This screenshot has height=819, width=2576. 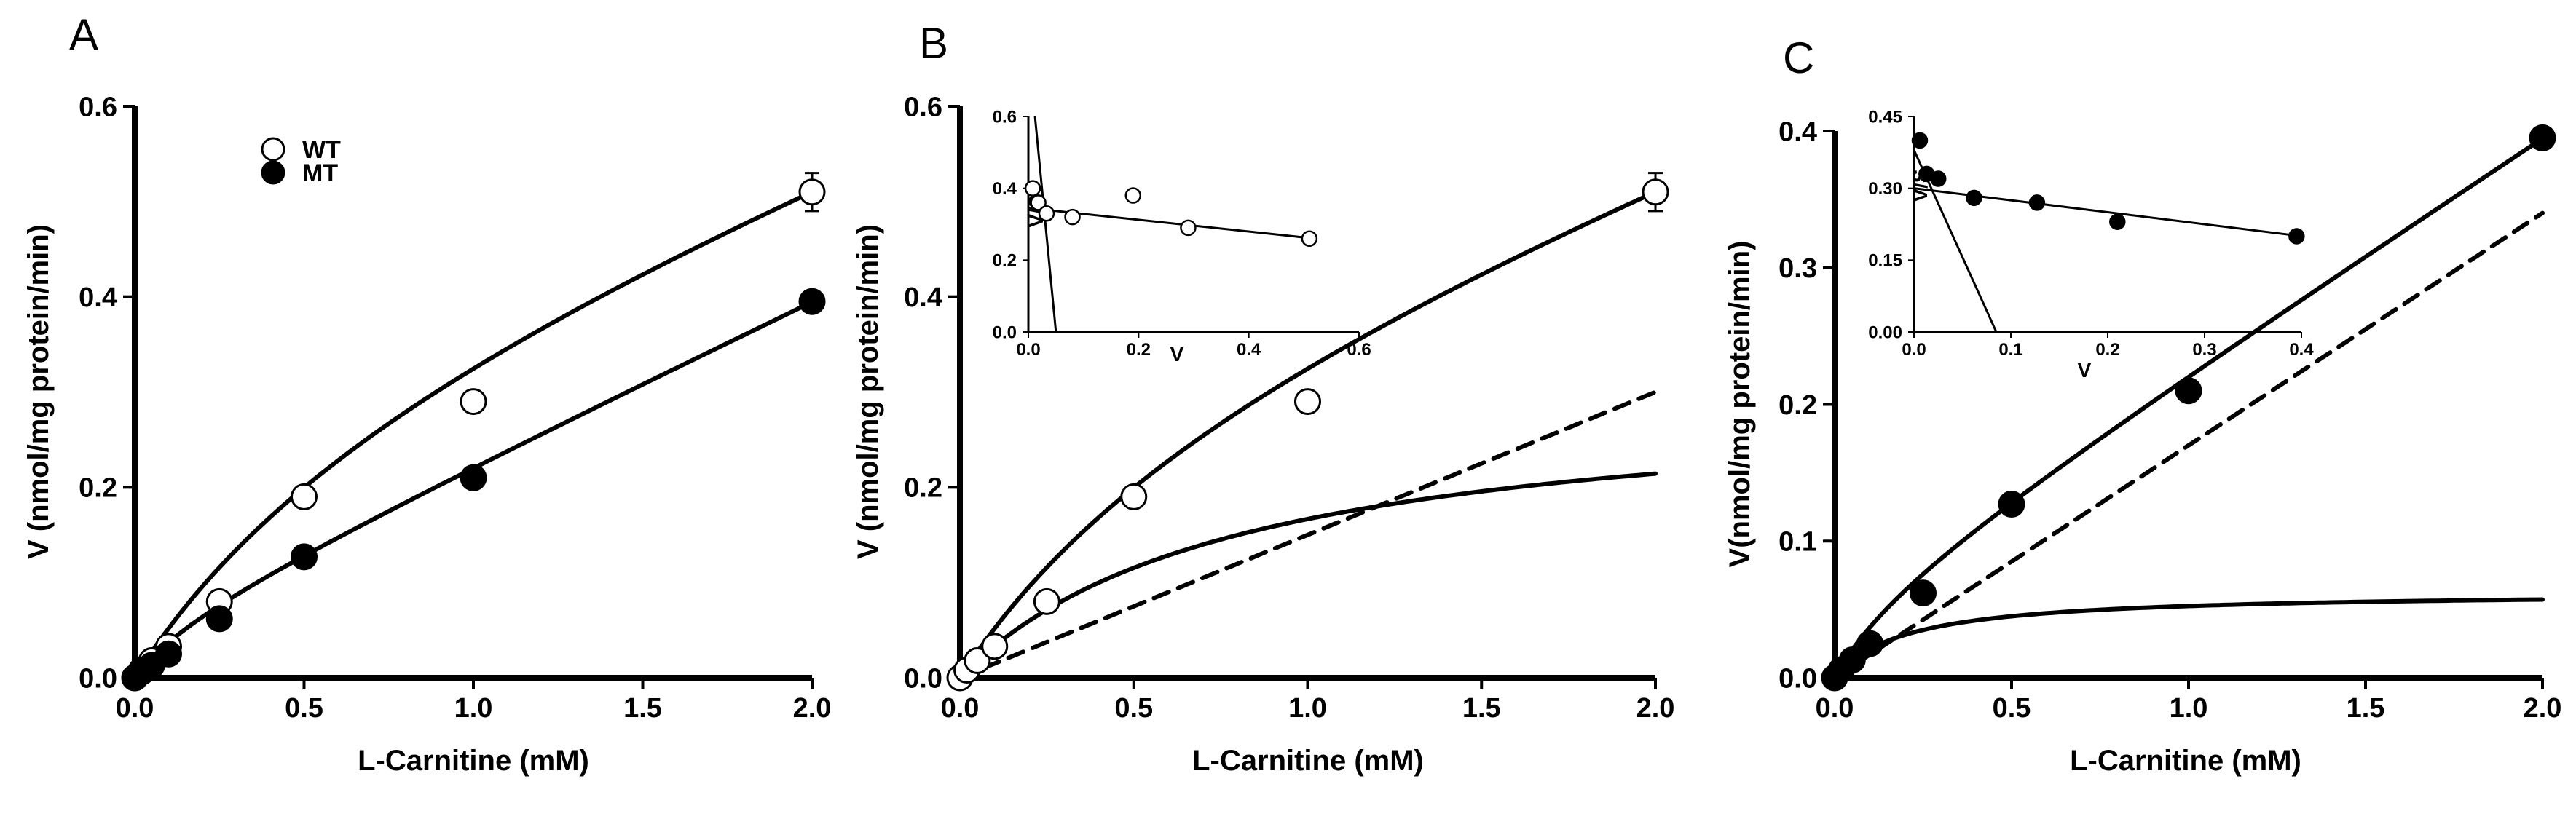 What do you see at coordinates (1835, 708) in the screenshot?
I see `chart-c-xtick-label-0: 0.0` at bounding box center [1835, 708].